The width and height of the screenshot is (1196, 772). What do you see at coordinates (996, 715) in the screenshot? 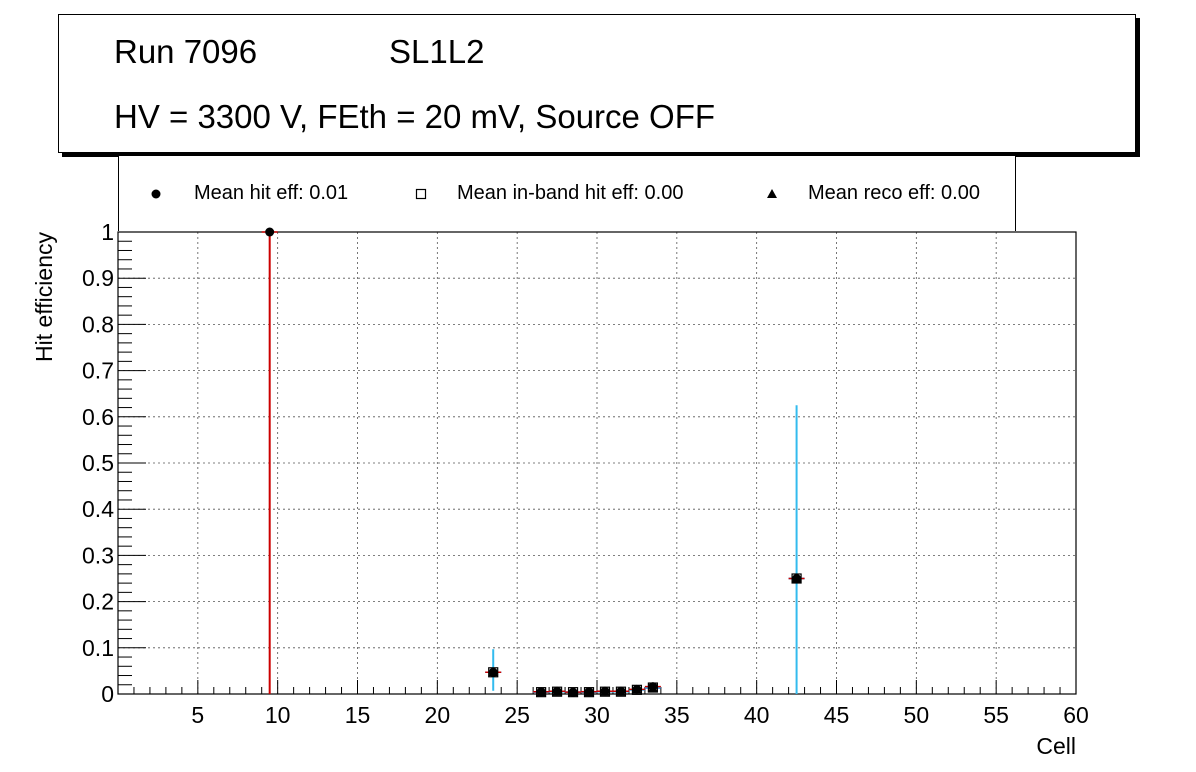
I see `x-tick-label: 55` at bounding box center [996, 715].